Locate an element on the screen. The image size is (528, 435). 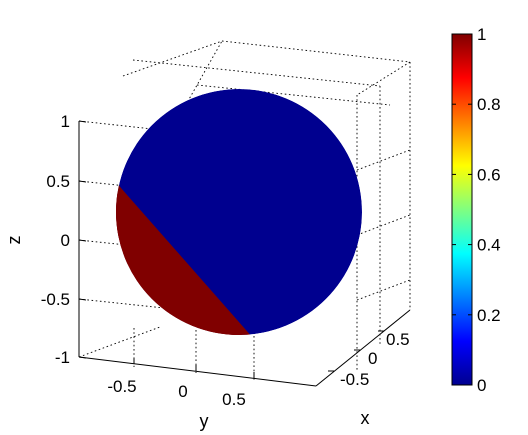
z-tick--1 is located at coordinates (82, 357).